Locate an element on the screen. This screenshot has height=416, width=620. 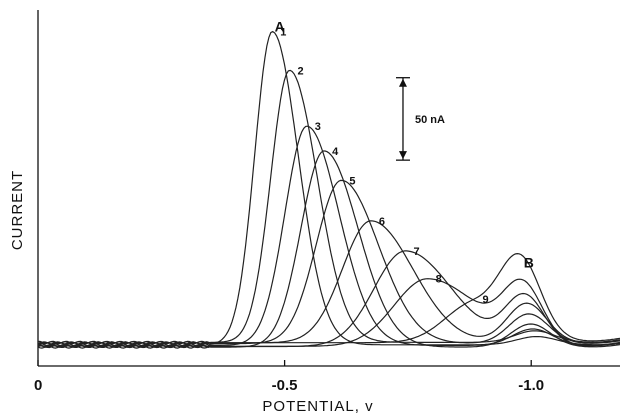
curve-label: 6 is located at coordinates (382, 222).